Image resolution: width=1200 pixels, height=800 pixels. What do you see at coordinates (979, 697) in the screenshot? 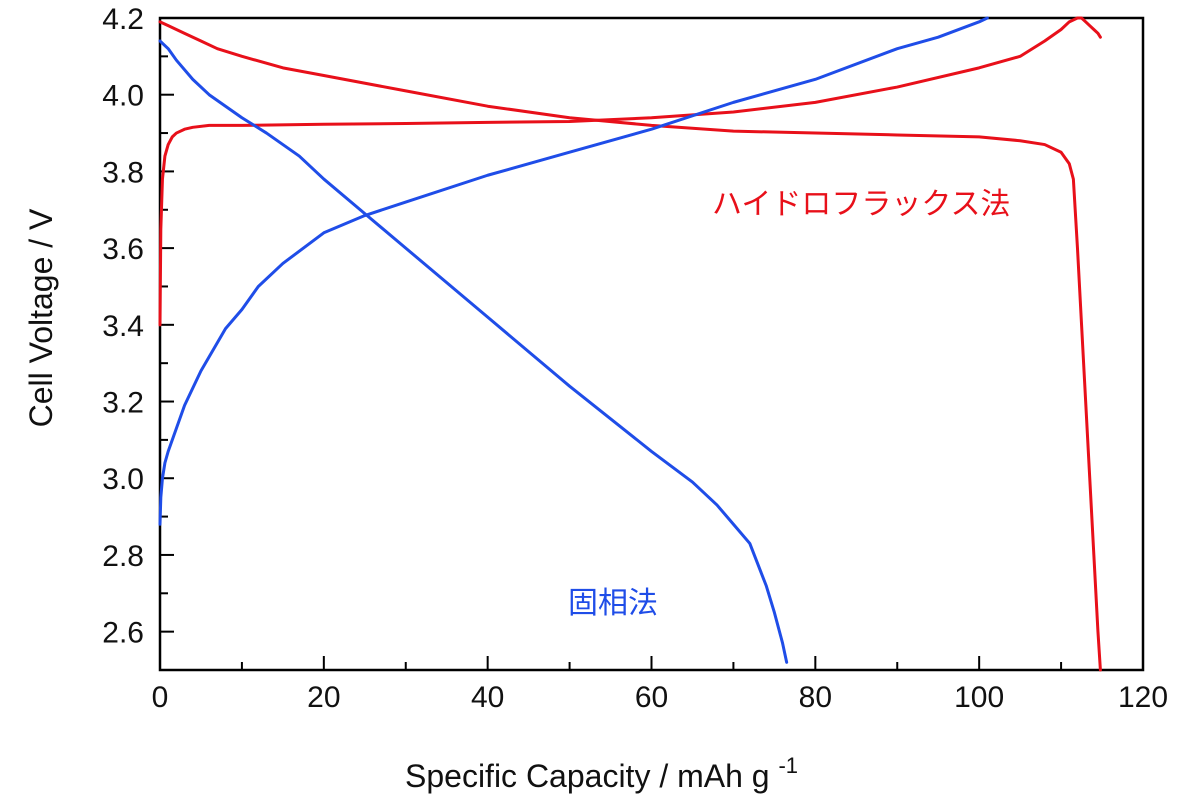
I see `x-tick-label: 100` at bounding box center [979, 697].